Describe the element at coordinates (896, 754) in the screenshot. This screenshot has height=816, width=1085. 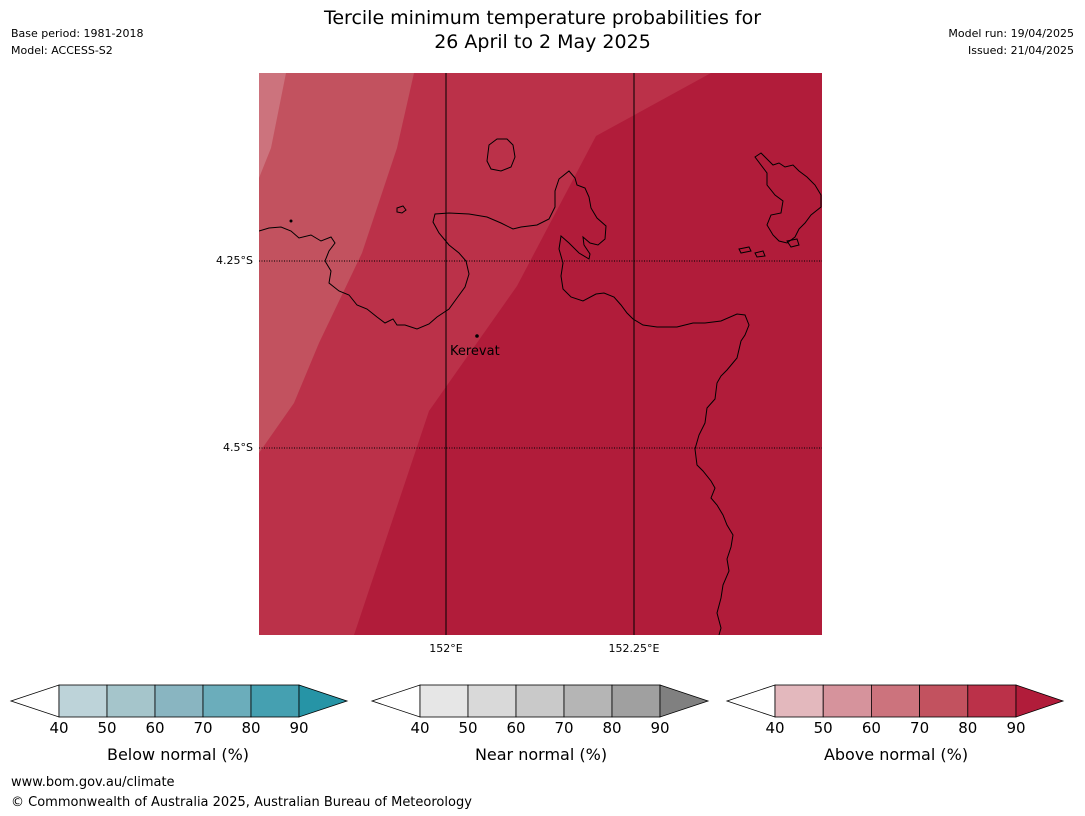
I see `colorbar-label-above: Above normal (%)` at that location.